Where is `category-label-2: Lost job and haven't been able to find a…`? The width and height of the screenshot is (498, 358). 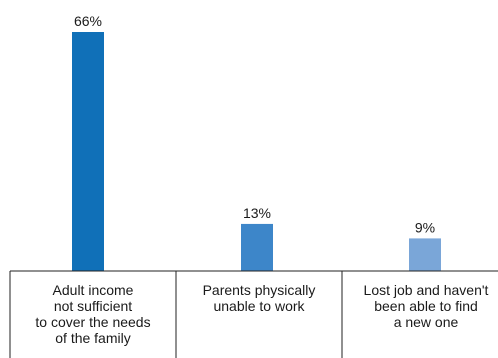
category-label-2: Lost job and haven't been able to find a… is located at coordinates (426, 306).